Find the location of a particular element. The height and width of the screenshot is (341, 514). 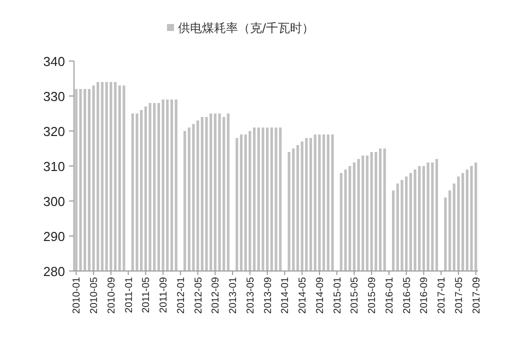

x-tick-label: 2013-01 is located at coordinates (234, 295).